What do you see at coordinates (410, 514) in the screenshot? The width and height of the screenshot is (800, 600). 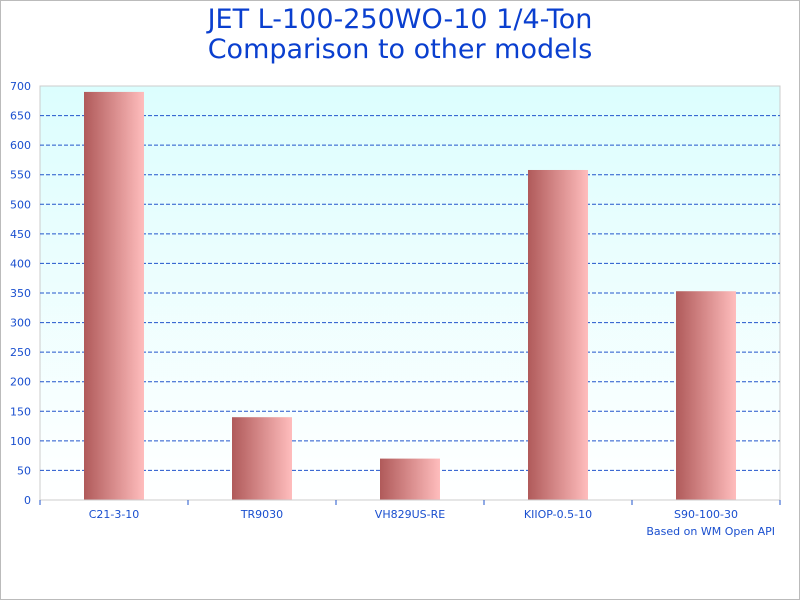 I see `x-tick-label: VH829US-RE` at bounding box center [410, 514].